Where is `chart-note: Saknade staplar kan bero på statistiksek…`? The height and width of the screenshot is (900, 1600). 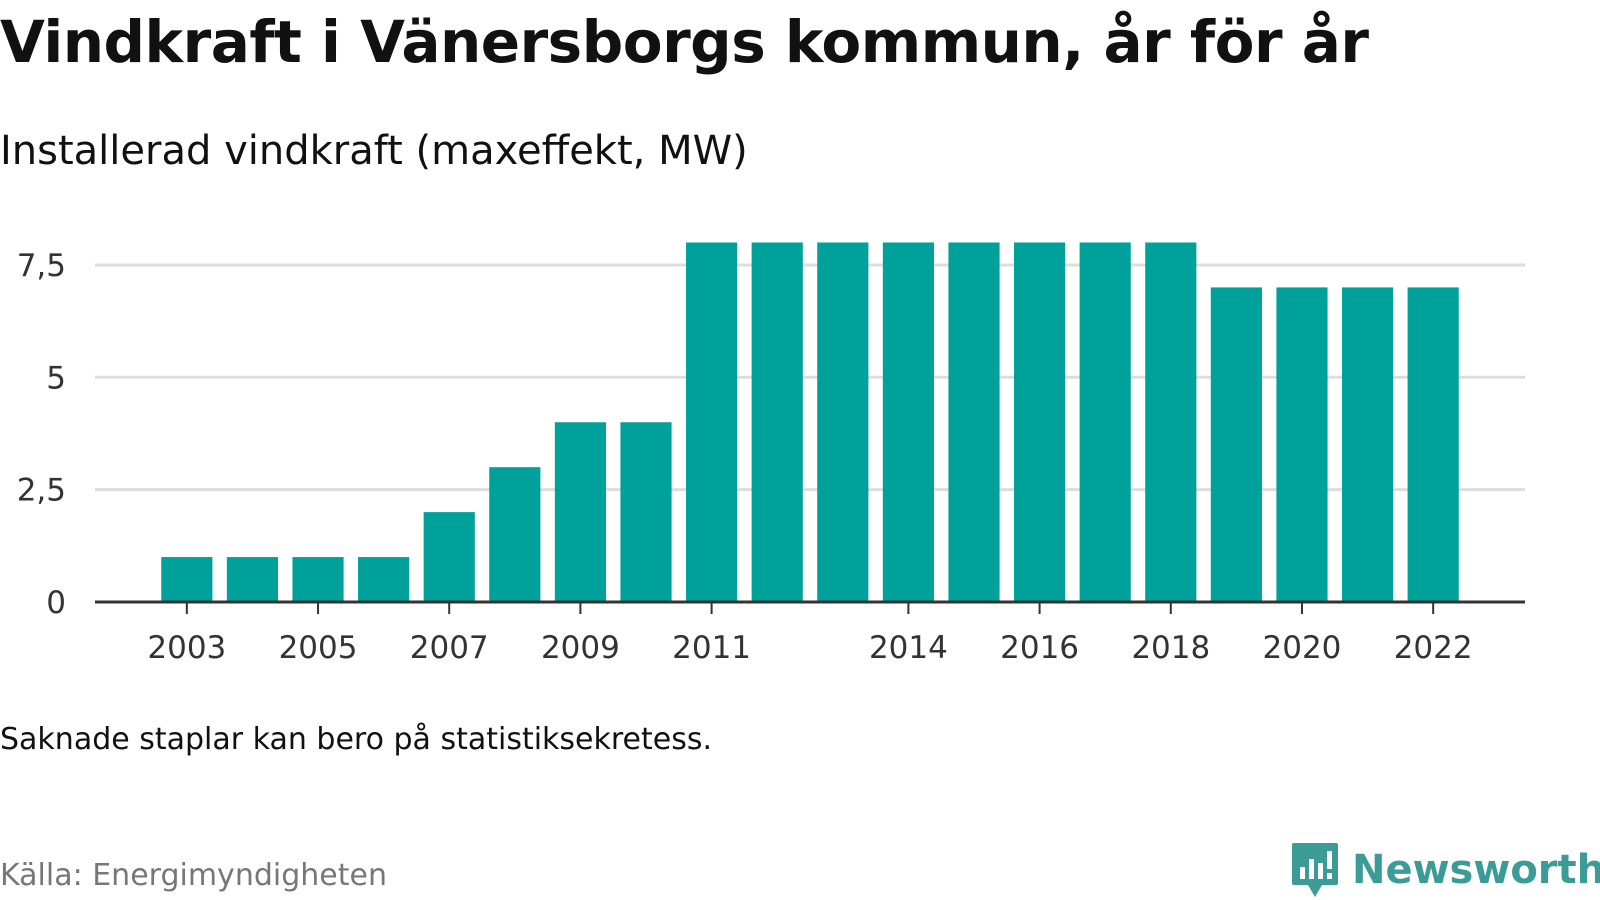 chart-note: Saknade staplar kan bero på statistiksek… is located at coordinates (356, 739).